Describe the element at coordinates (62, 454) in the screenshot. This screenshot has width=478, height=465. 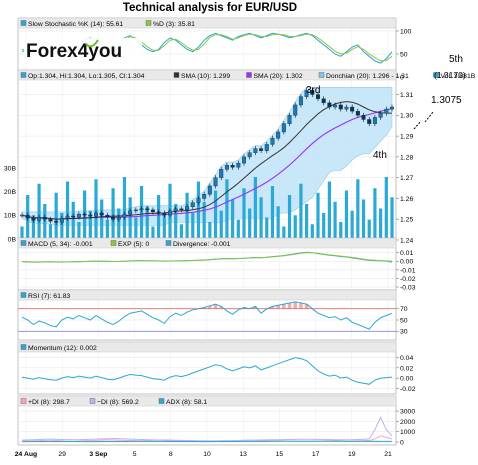
I see `xtick-1: 29` at that location.